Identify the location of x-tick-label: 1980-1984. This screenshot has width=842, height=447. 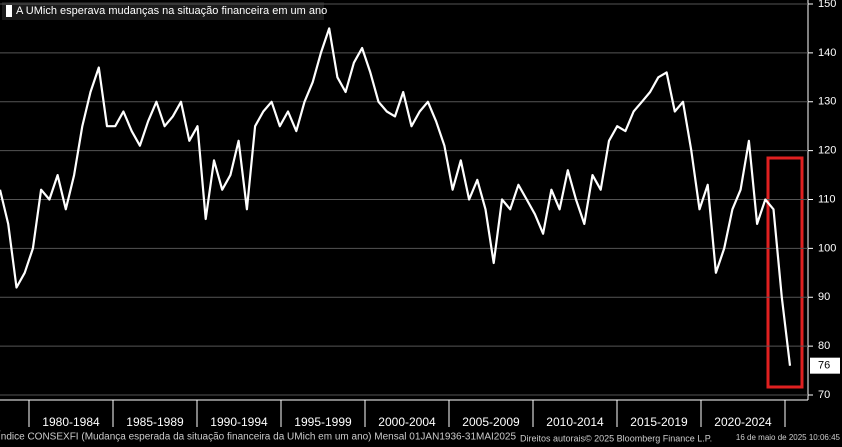
(71, 422).